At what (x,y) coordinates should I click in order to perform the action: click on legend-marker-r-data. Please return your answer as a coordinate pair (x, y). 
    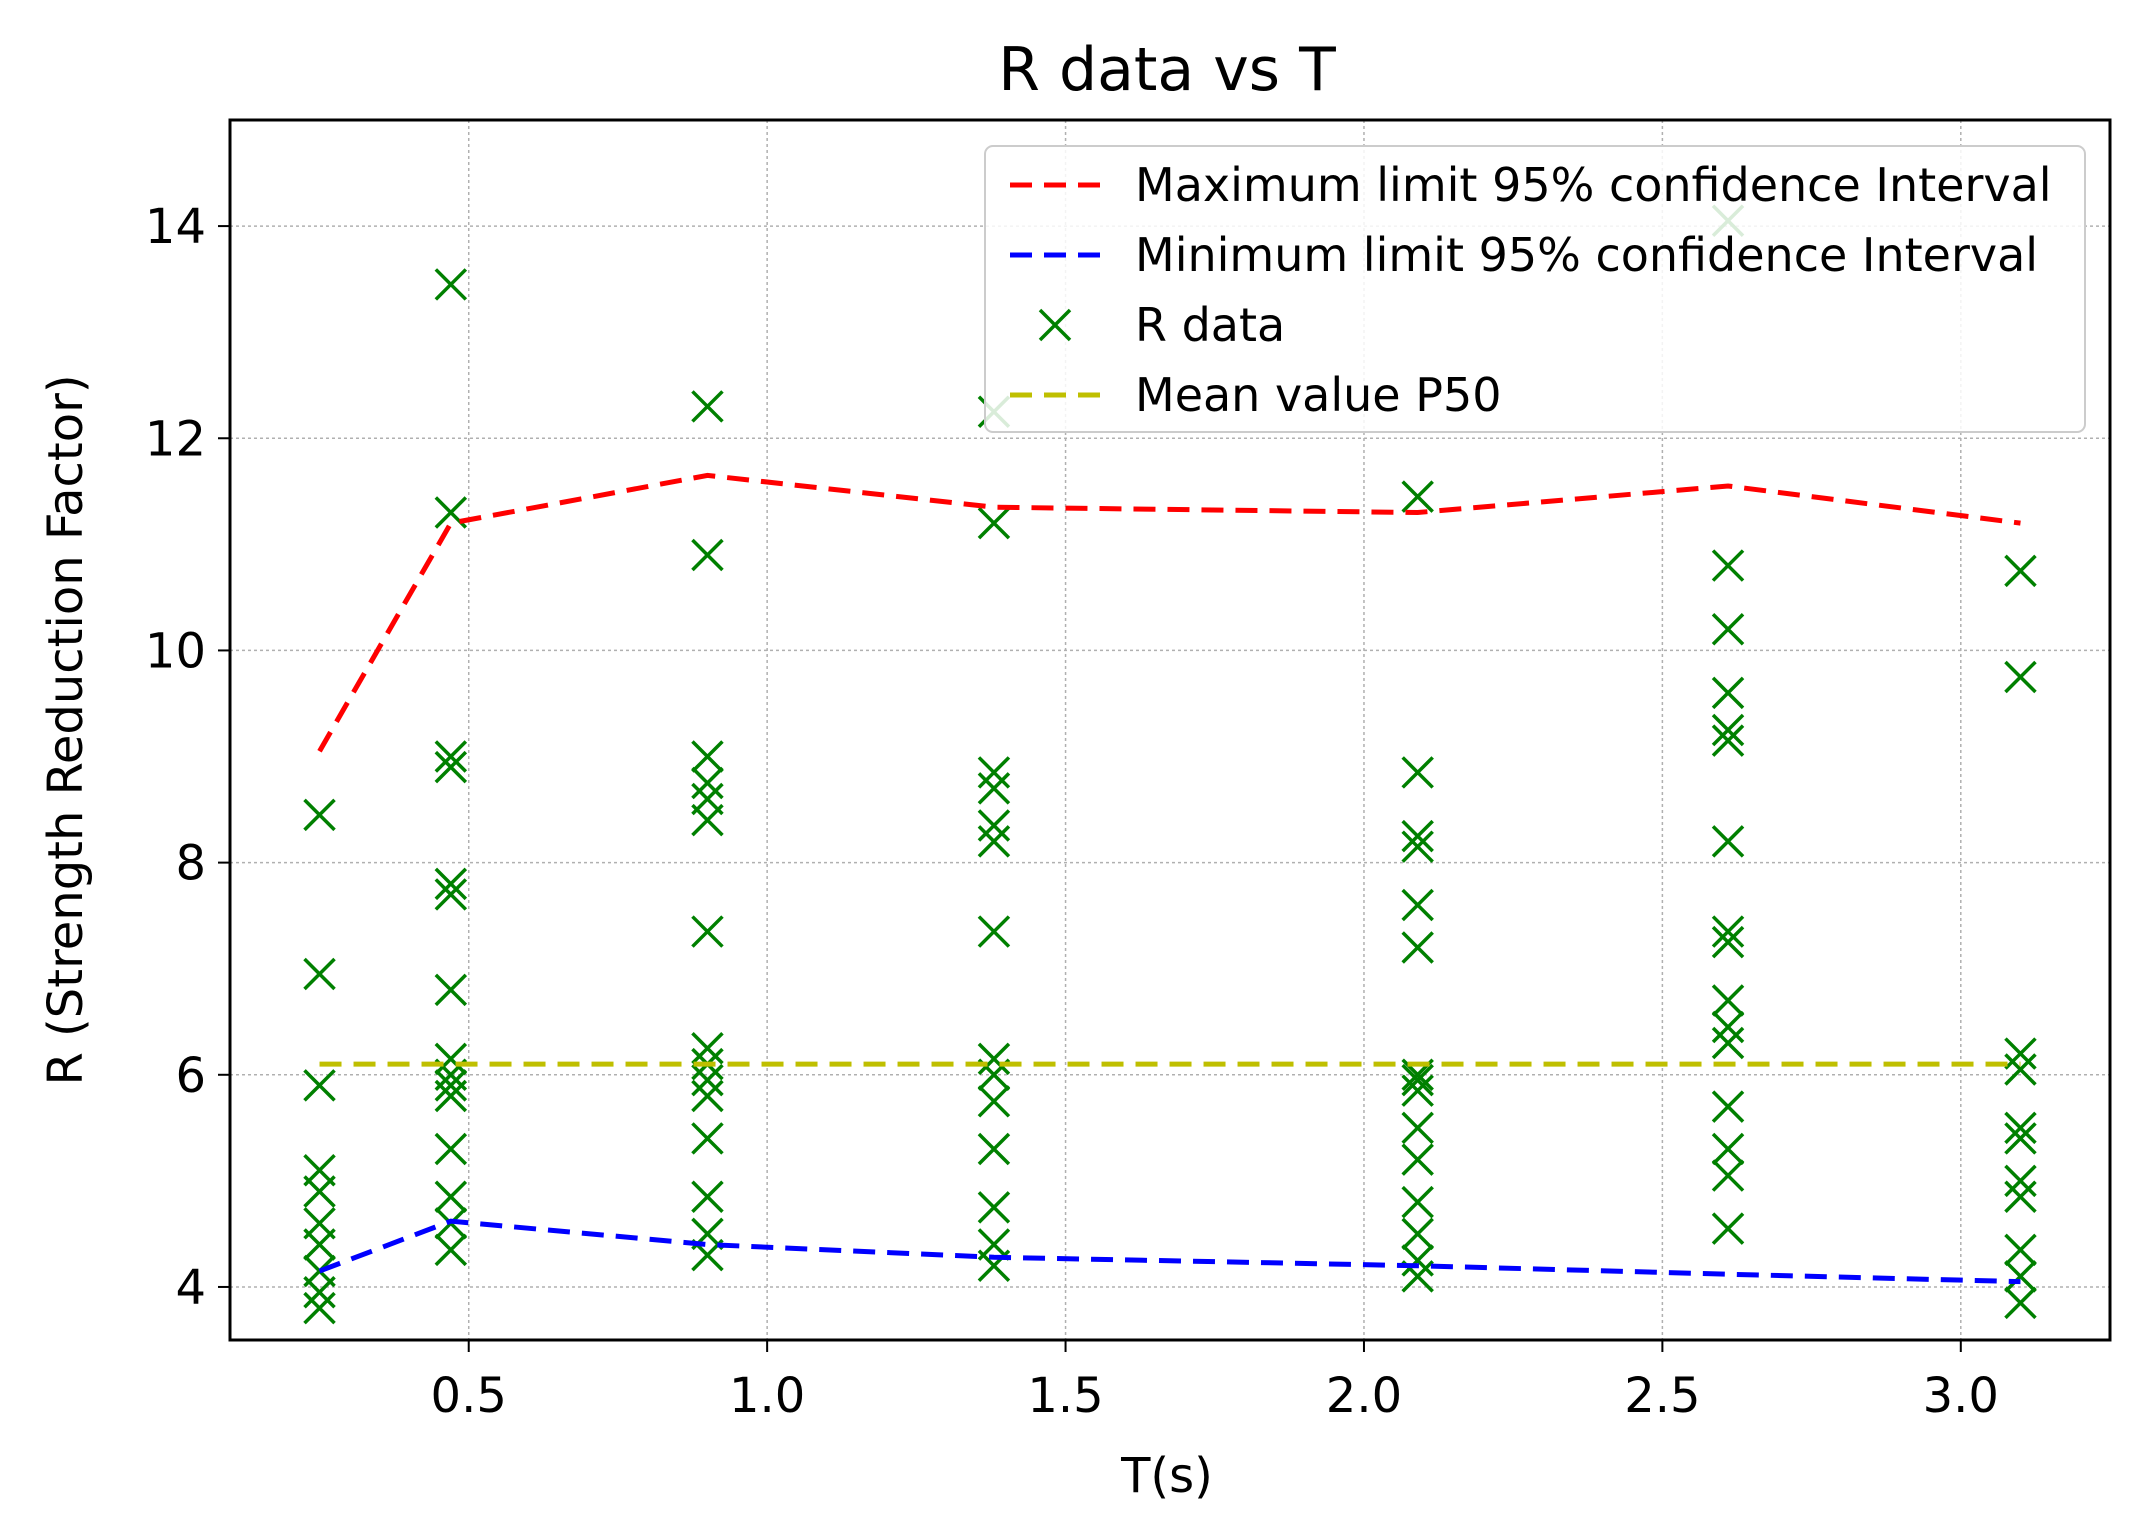
    Looking at the image, I should click on (1055, 325).